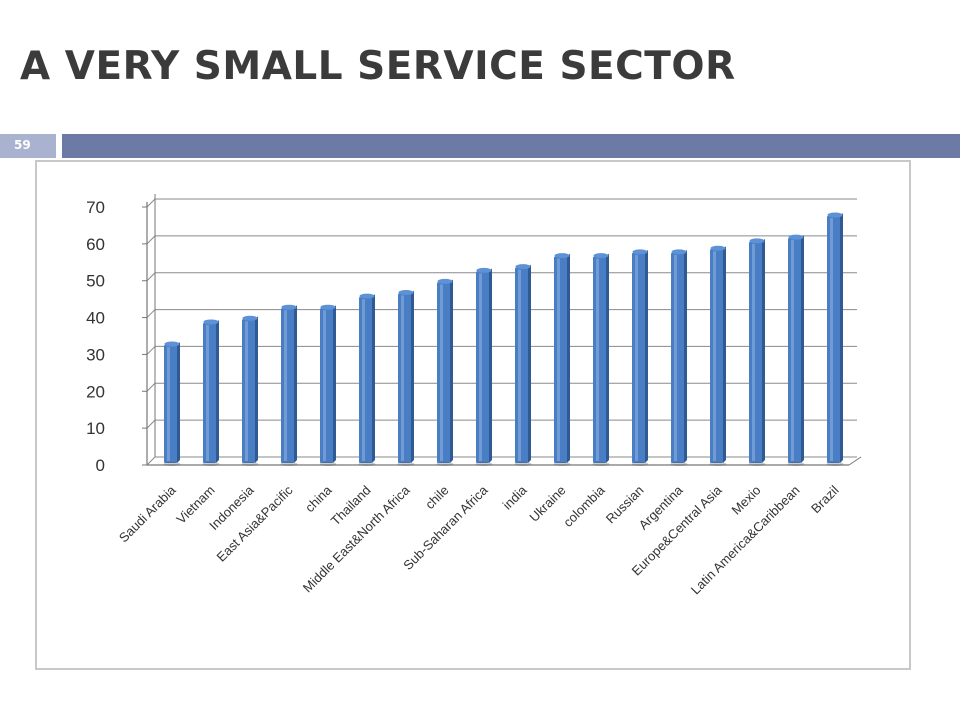  Describe the element at coordinates (100, 465) in the screenshot. I see `y-tick-label: 0` at that location.